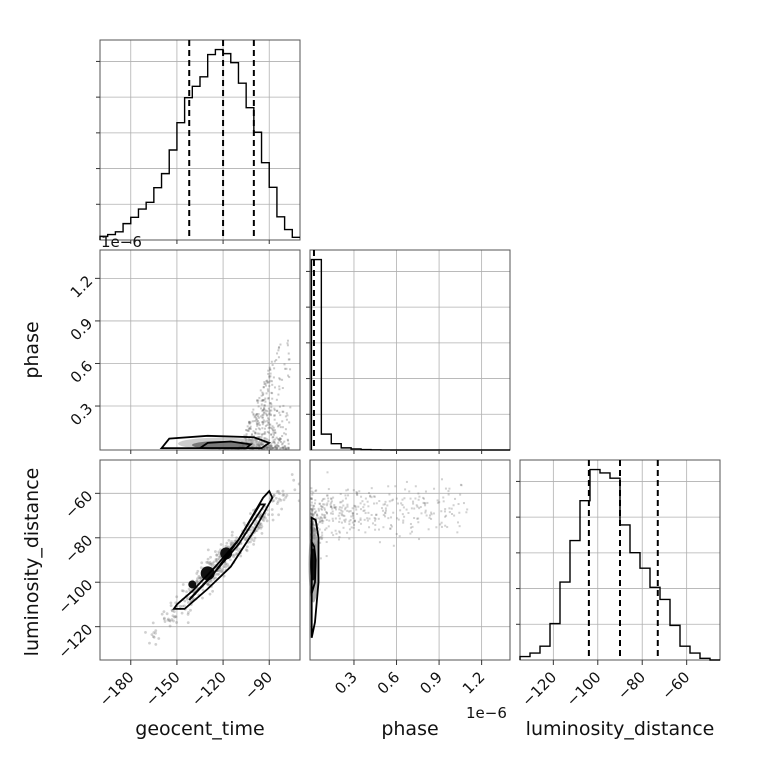 This screenshot has width=760, height=760. What do you see at coordinates (584, 689) in the screenshot?
I see `xtick-label-luminosity-distance-1: −100` at bounding box center [584, 689].